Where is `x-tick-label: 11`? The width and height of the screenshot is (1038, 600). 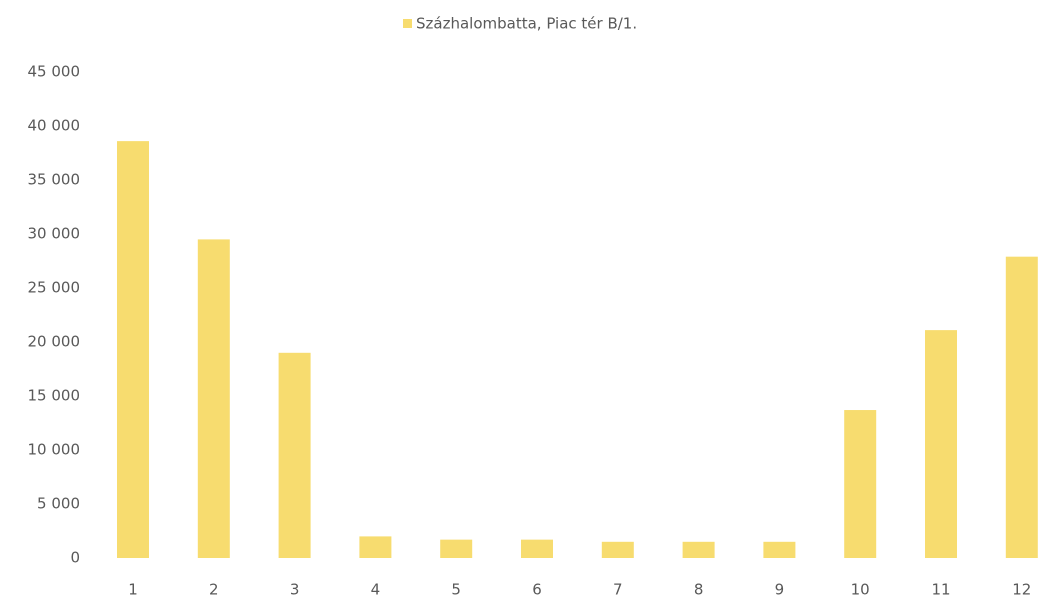 x-tick-label: 11 is located at coordinates (940, 590).